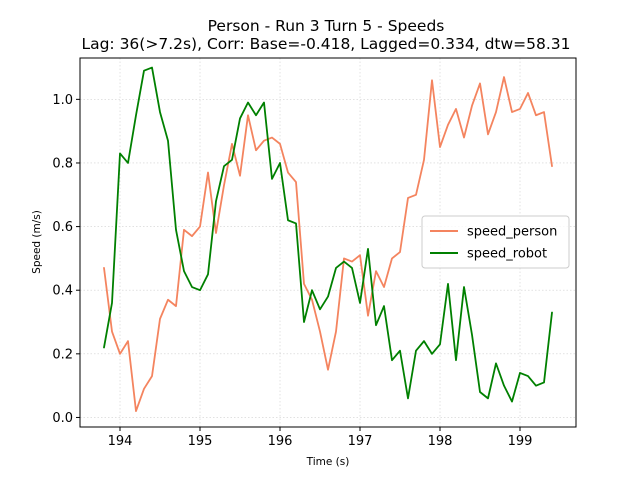 This screenshot has width=640, height=484. What do you see at coordinates (62, 418) in the screenshot?
I see `y-tick-label: 0.0` at bounding box center [62, 418].